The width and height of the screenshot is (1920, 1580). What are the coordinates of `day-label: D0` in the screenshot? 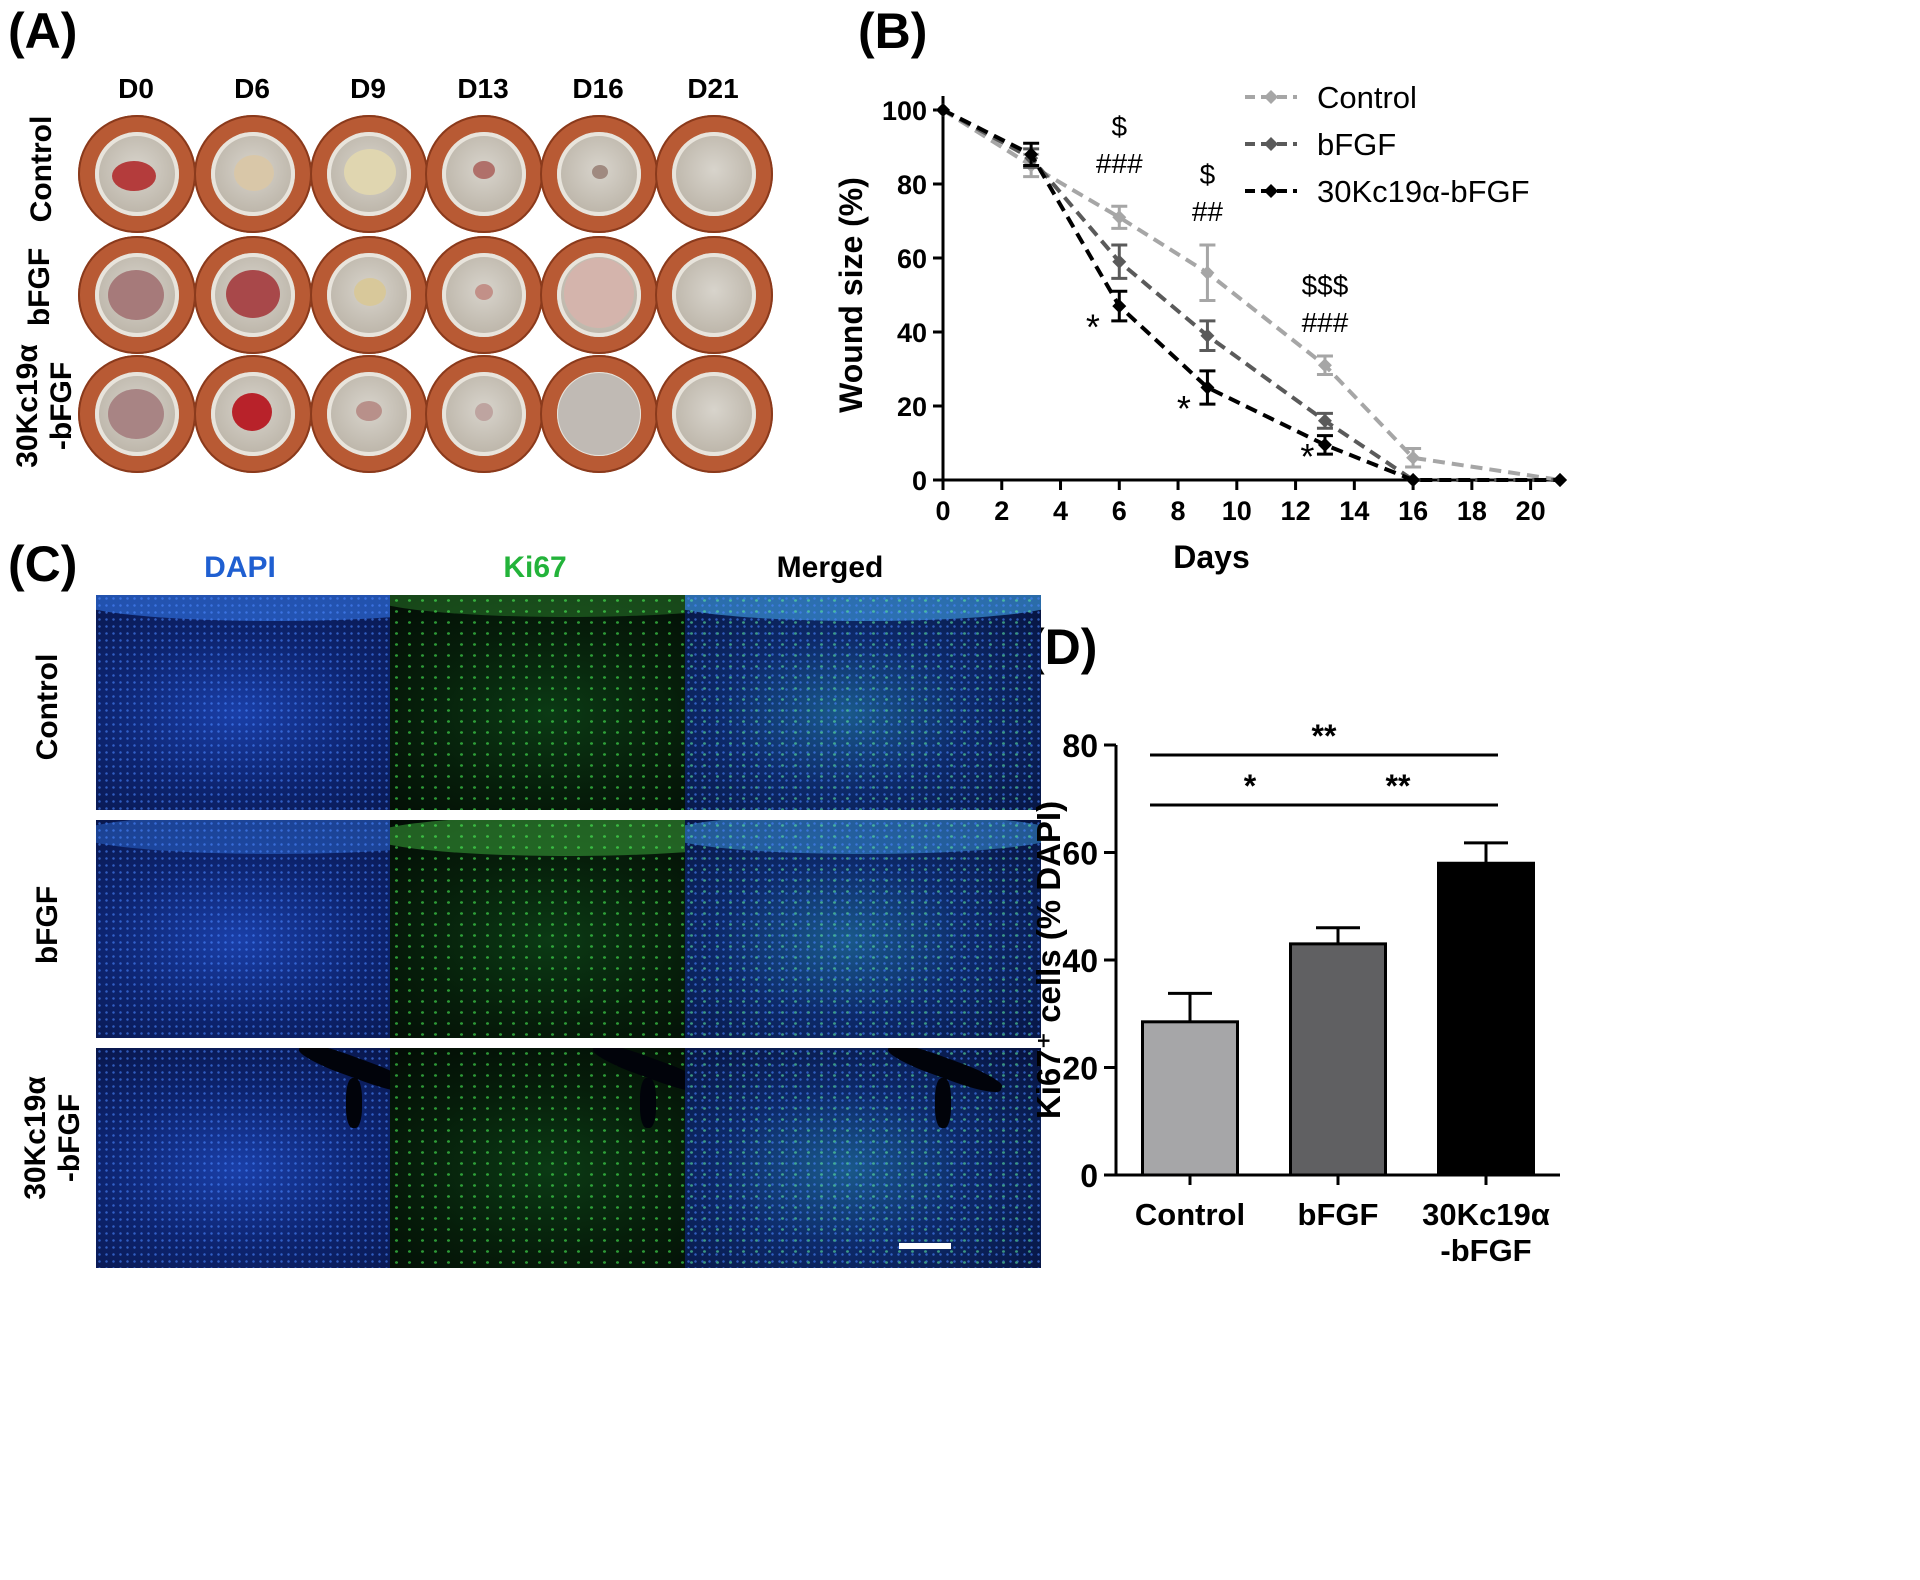 It's located at (136, 88).